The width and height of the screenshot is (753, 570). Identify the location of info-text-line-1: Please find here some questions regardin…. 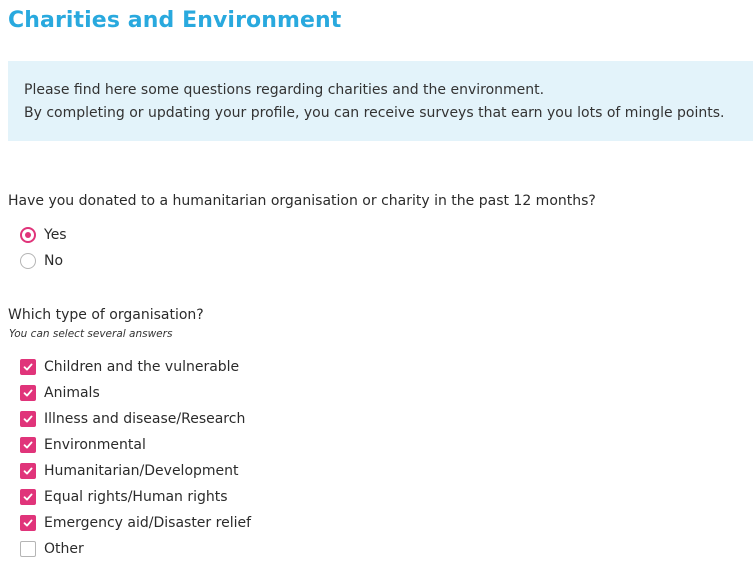
(284, 90).